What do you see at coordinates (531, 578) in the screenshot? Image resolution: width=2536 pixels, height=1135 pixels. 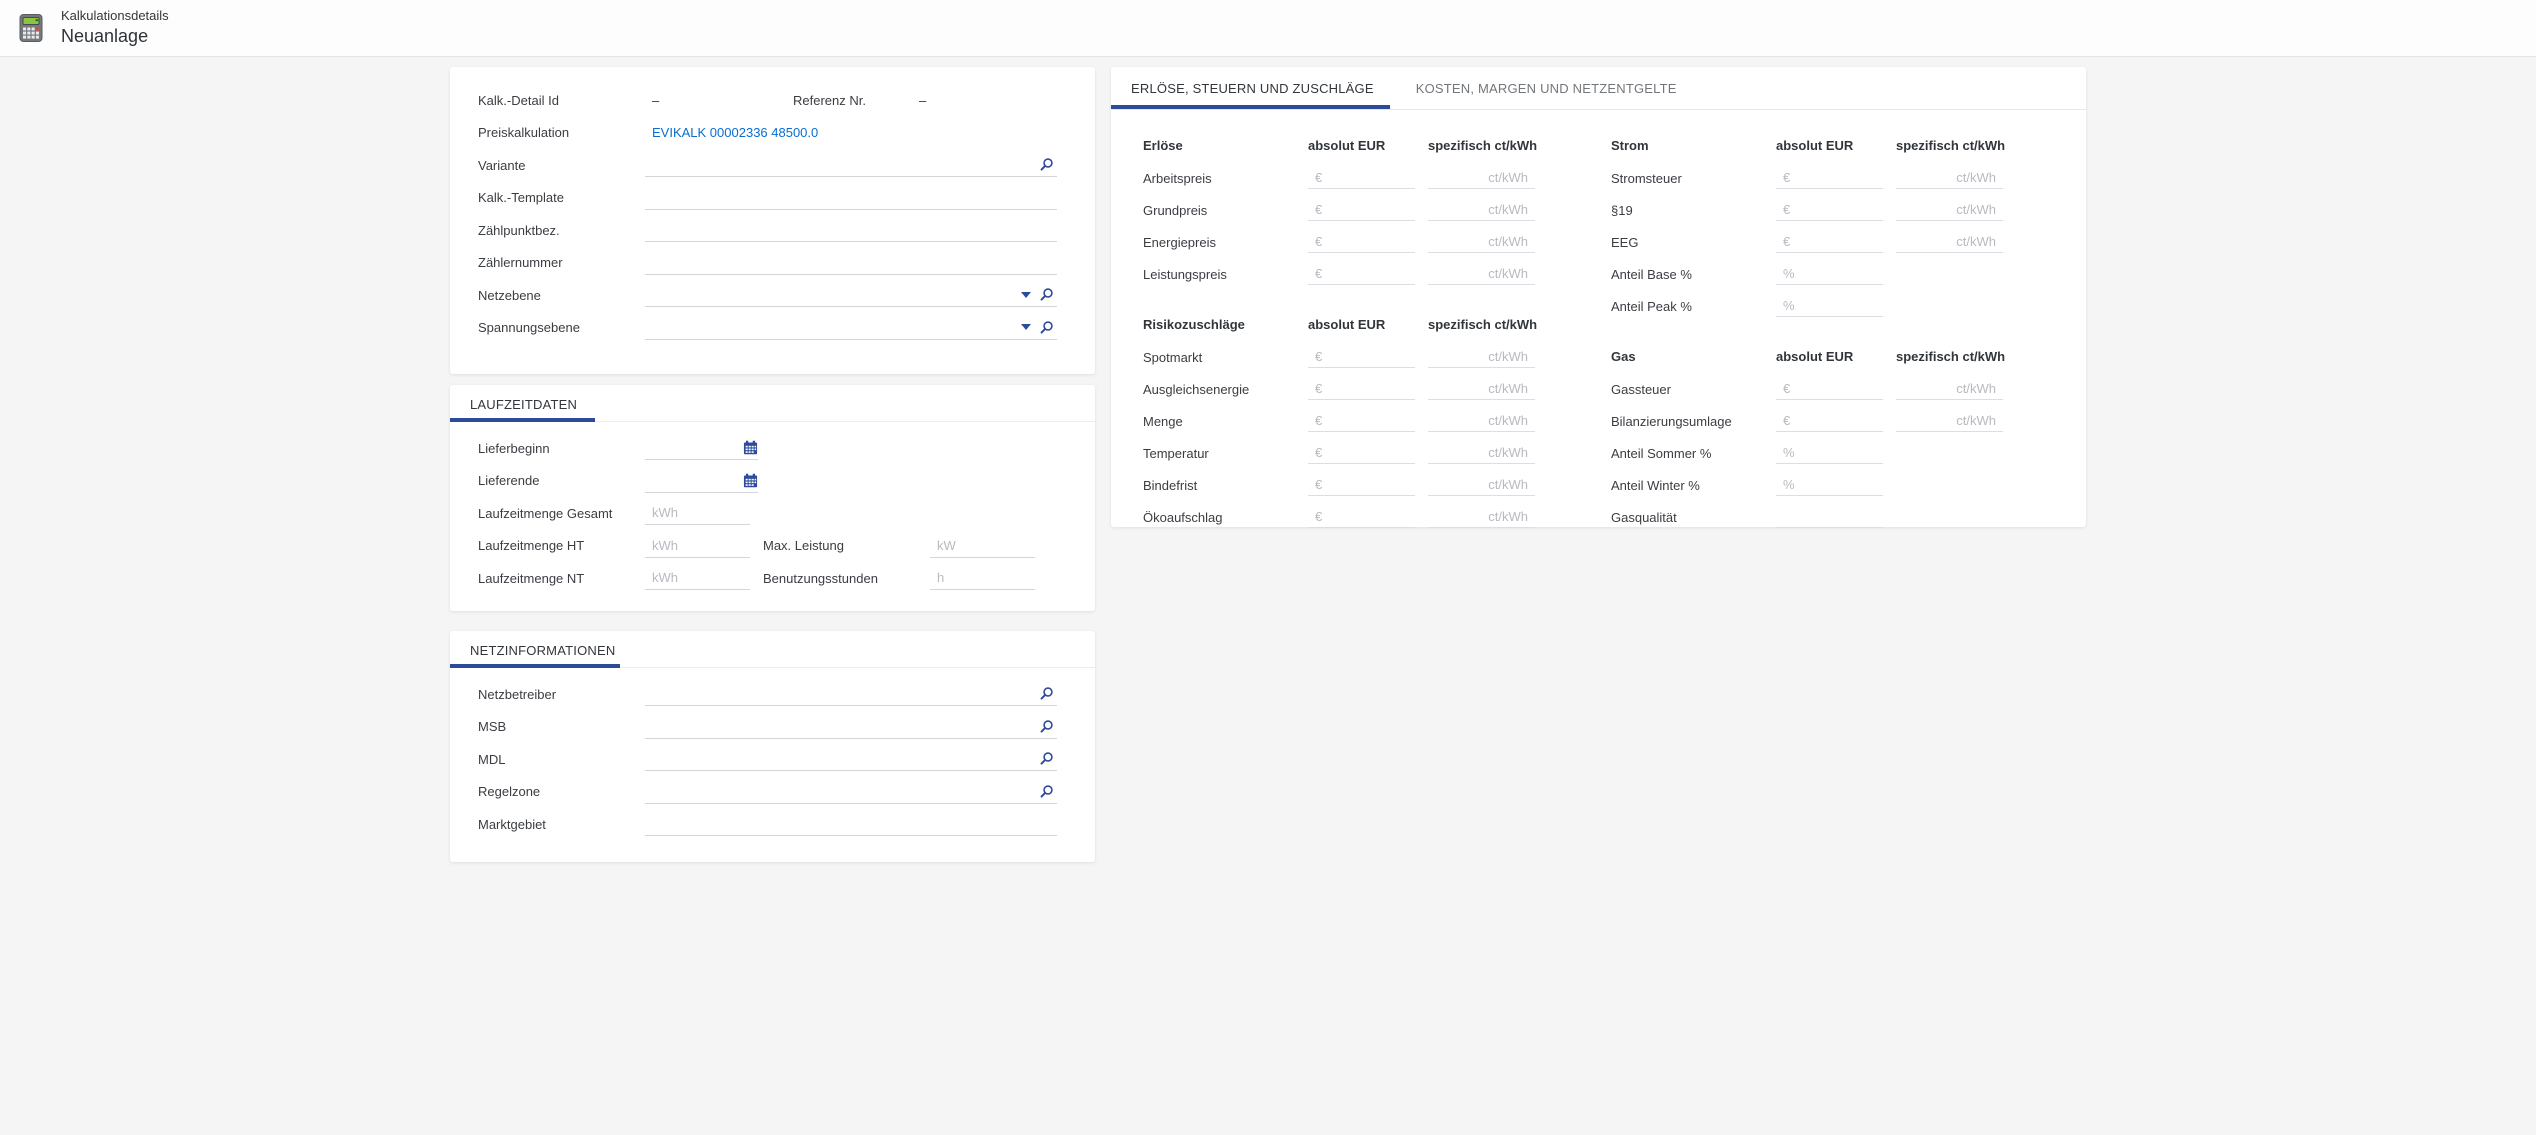 I see `laufzeitmenge-nt-label: Laufzeitmenge NT` at bounding box center [531, 578].